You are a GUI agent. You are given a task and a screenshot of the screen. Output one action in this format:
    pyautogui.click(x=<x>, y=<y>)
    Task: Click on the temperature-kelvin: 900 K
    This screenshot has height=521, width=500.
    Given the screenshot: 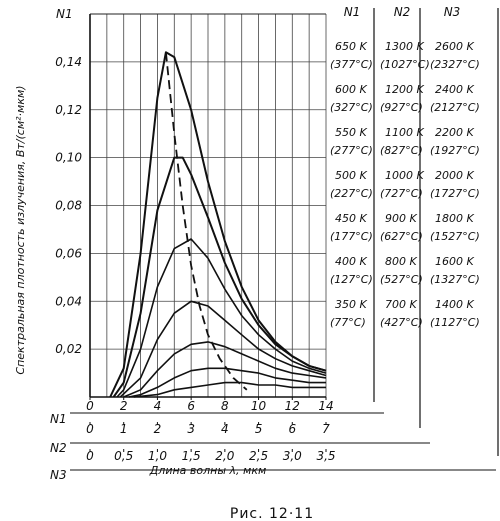 What is the action you would take?
    pyautogui.click(x=401, y=218)
    